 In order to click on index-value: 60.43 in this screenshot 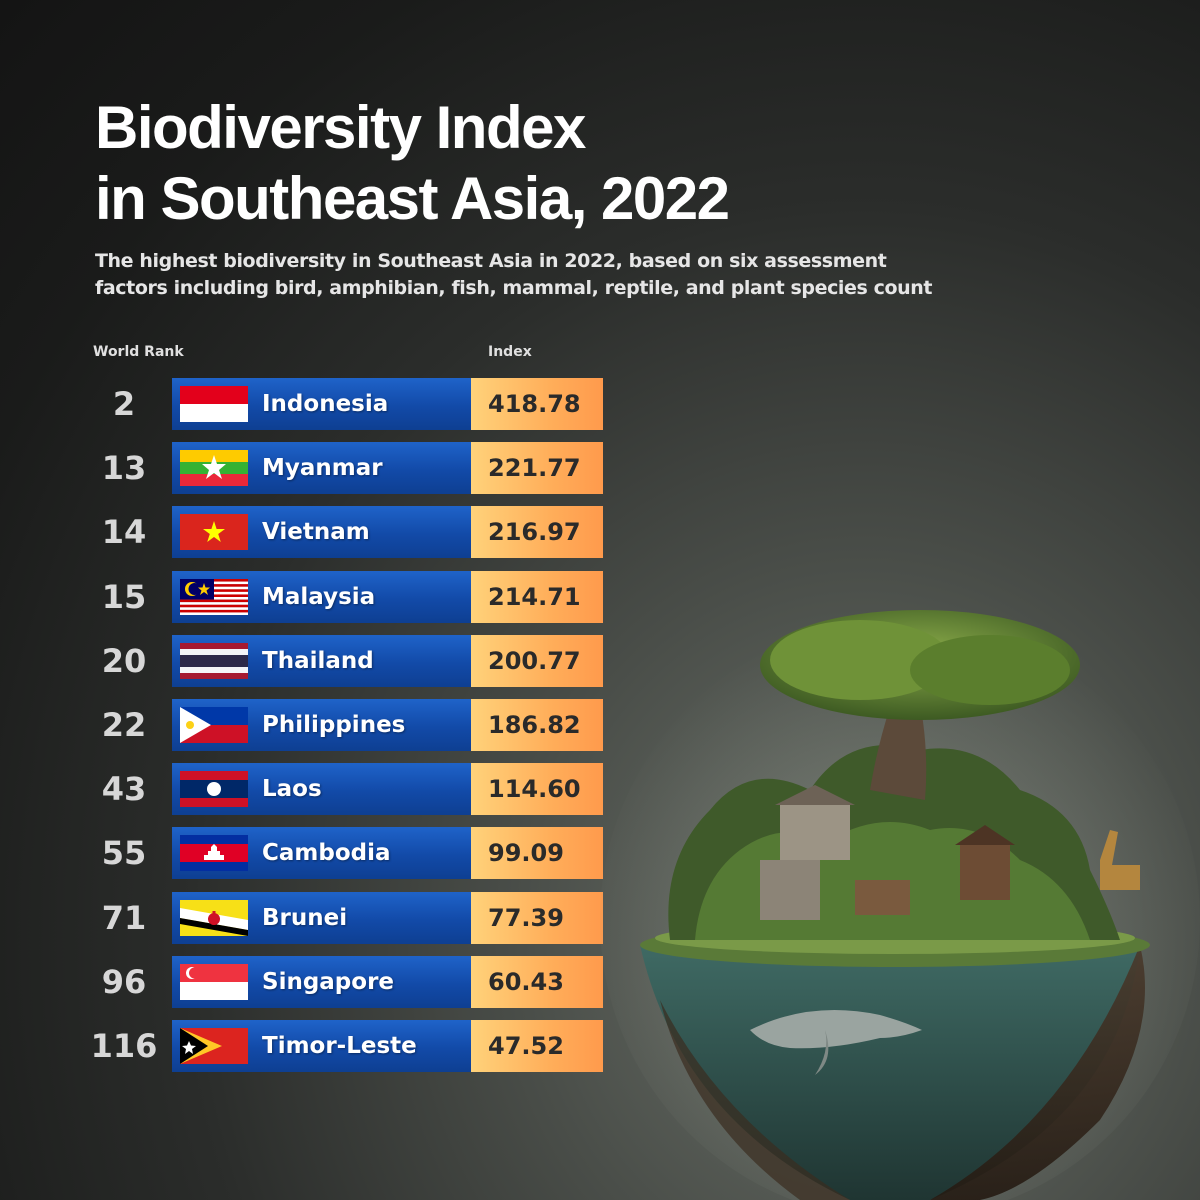, I will do `click(526, 981)`.